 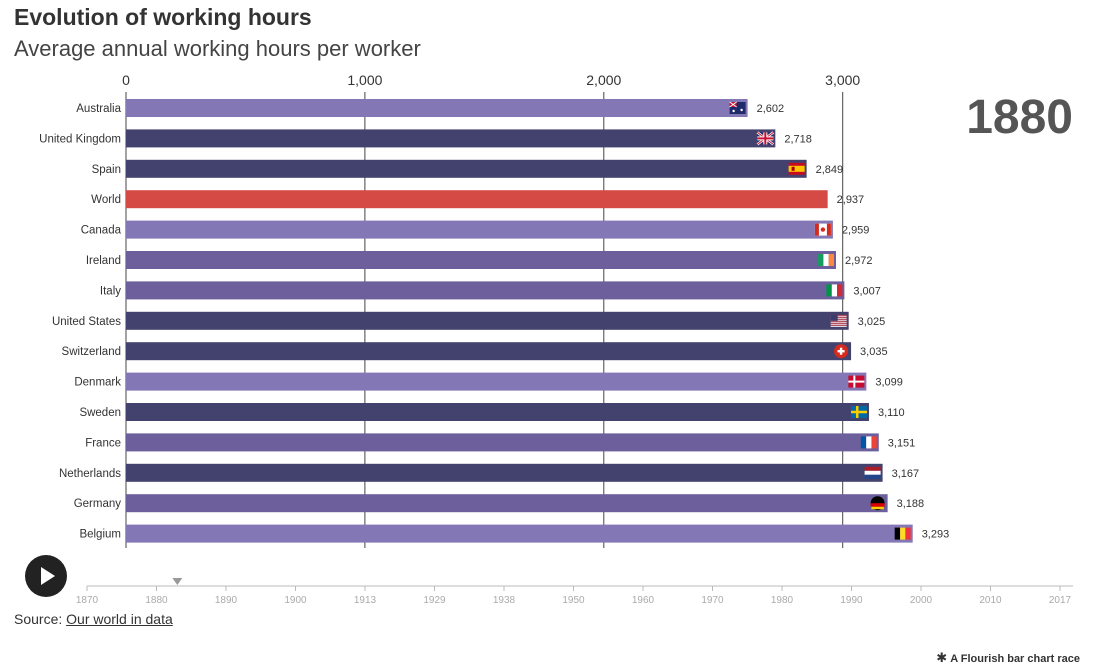 I want to click on timeline-scrubber, so click(x=177, y=581).